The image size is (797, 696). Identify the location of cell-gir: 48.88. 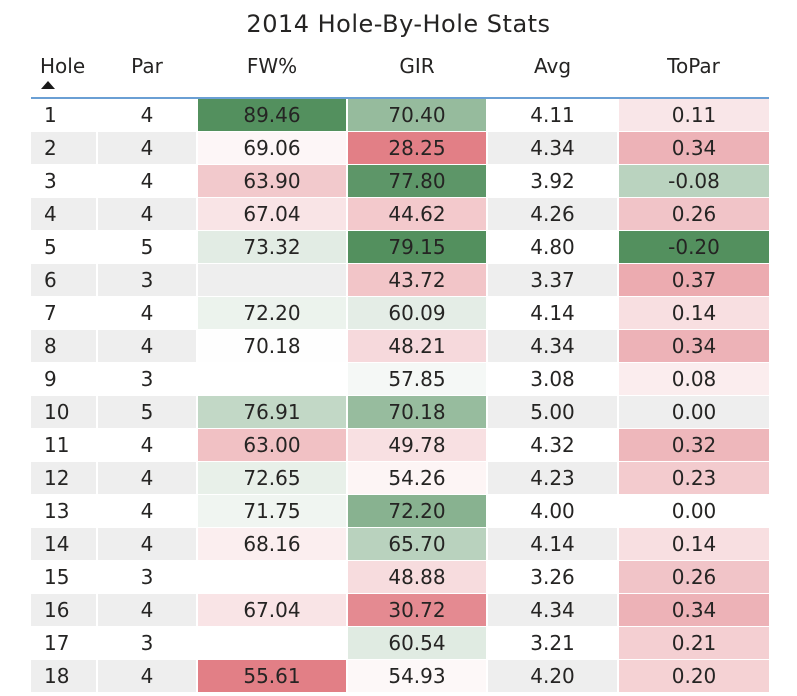
(416, 577).